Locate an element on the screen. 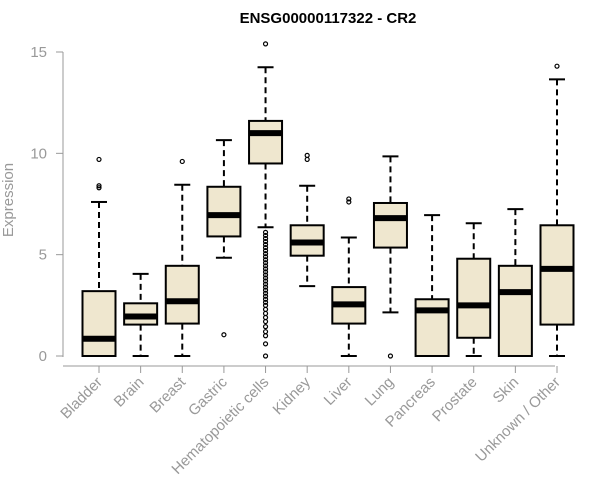  box-lung is located at coordinates (390, 257).